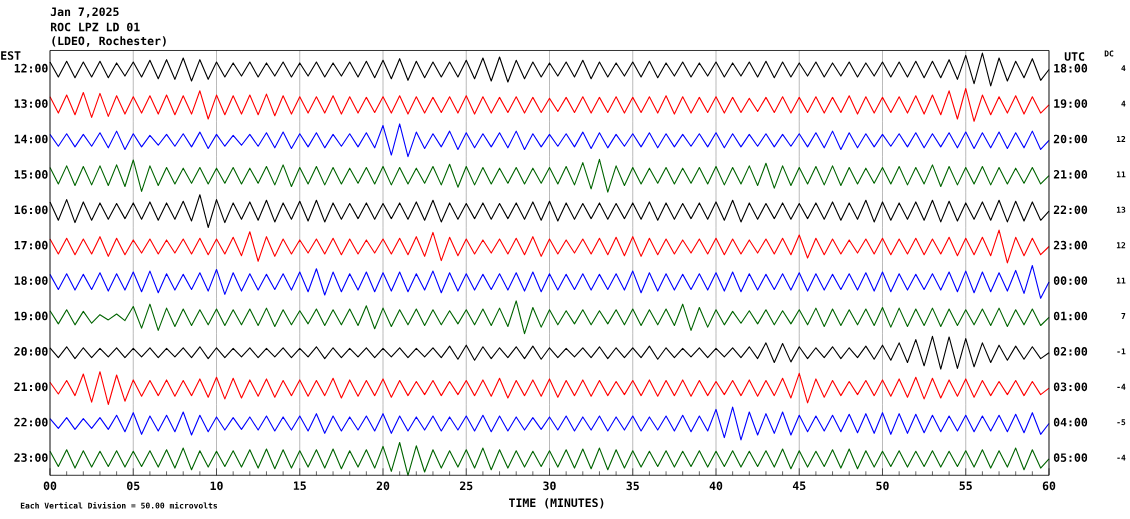 The height and width of the screenshot is (519, 1130). Describe the element at coordinates (31, 245) in the screenshot. I see `y-axis-title: 17:00` at that location.